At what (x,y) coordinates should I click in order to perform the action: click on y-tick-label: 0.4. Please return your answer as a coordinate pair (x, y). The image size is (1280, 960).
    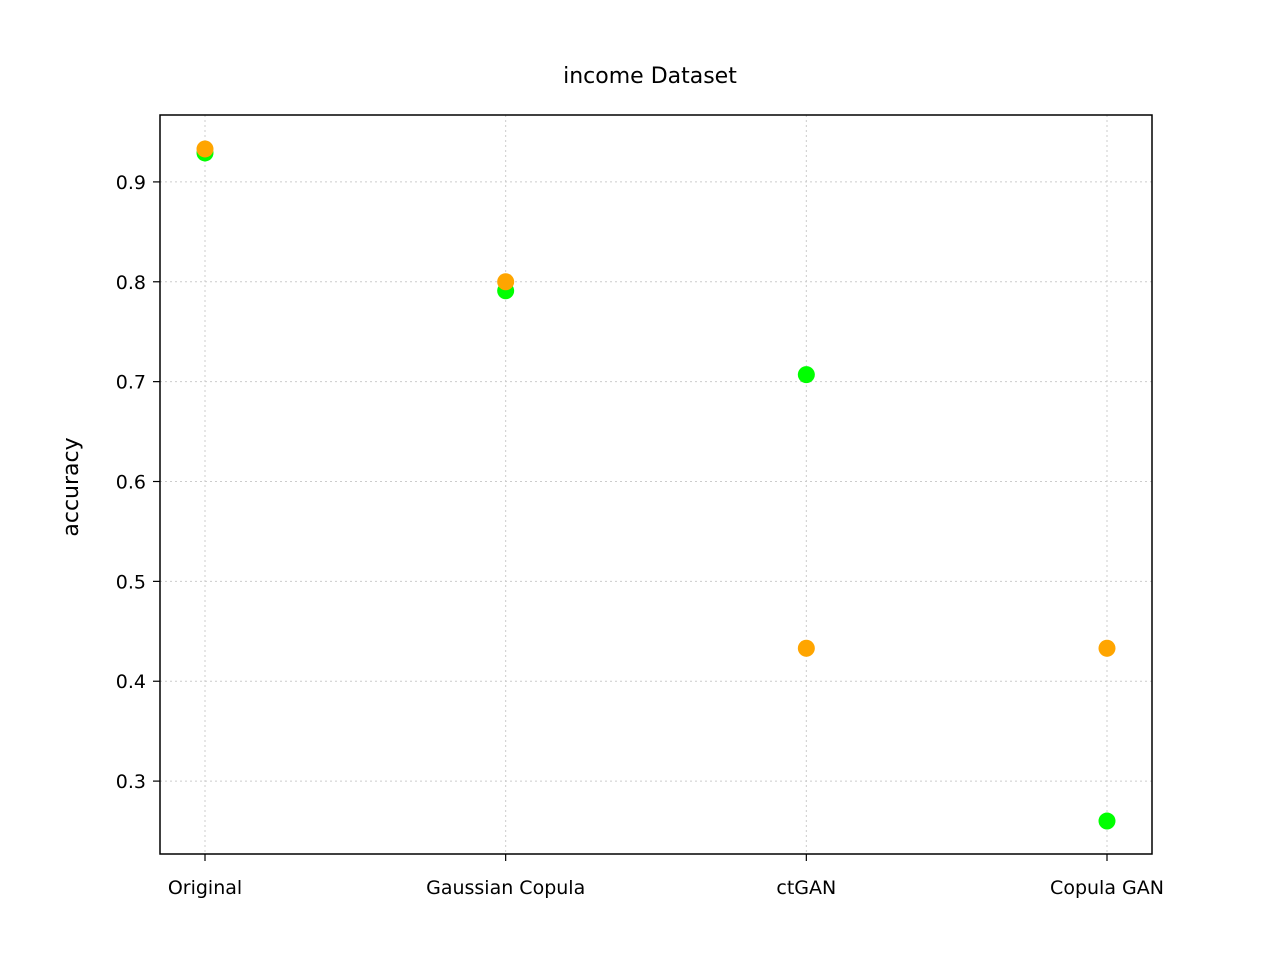
    Looking at the image, I should click on (131, 682).